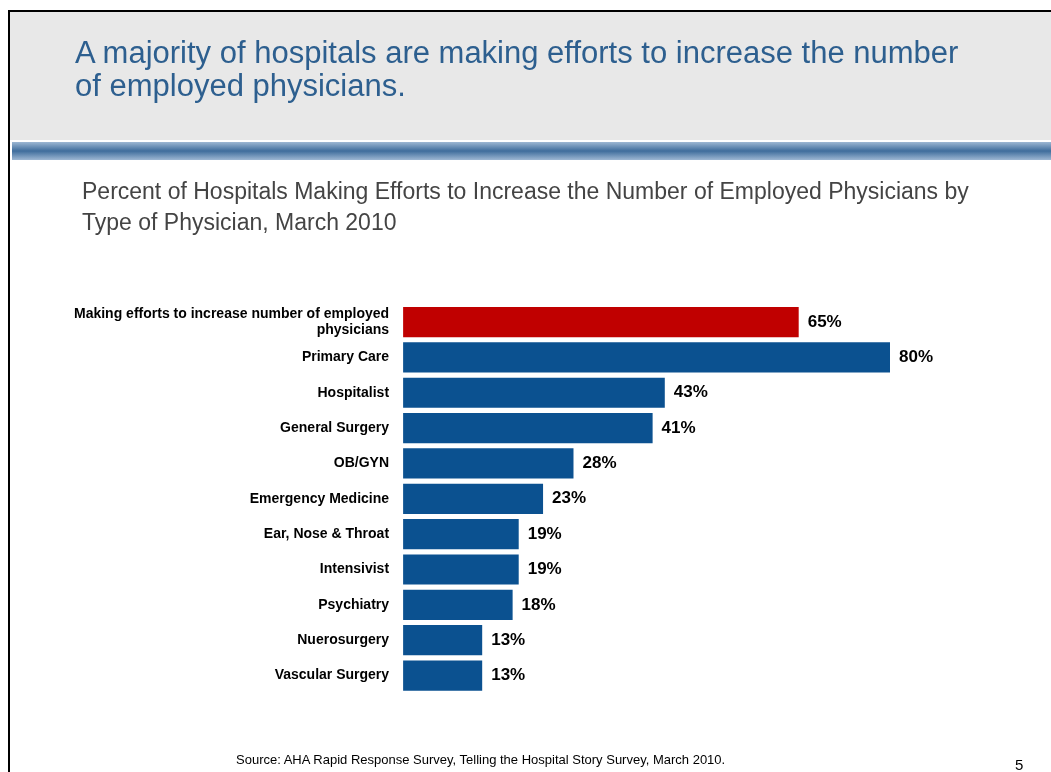 The width and height of the screenshot is (1051, 772). What do you see at coordinates (354, 568) in the screenshot?
I see `y-tick-label: Intensivist` at bounding box center [354, 568].